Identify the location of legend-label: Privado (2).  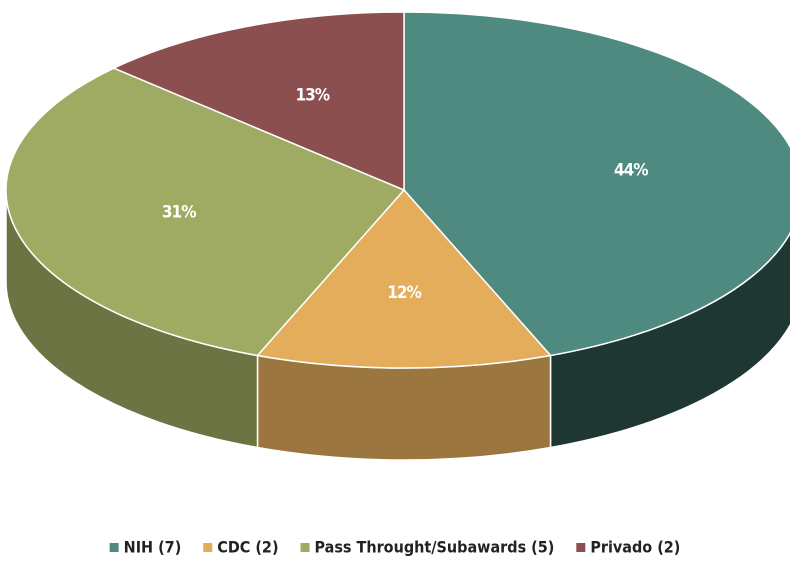
(635, 547).